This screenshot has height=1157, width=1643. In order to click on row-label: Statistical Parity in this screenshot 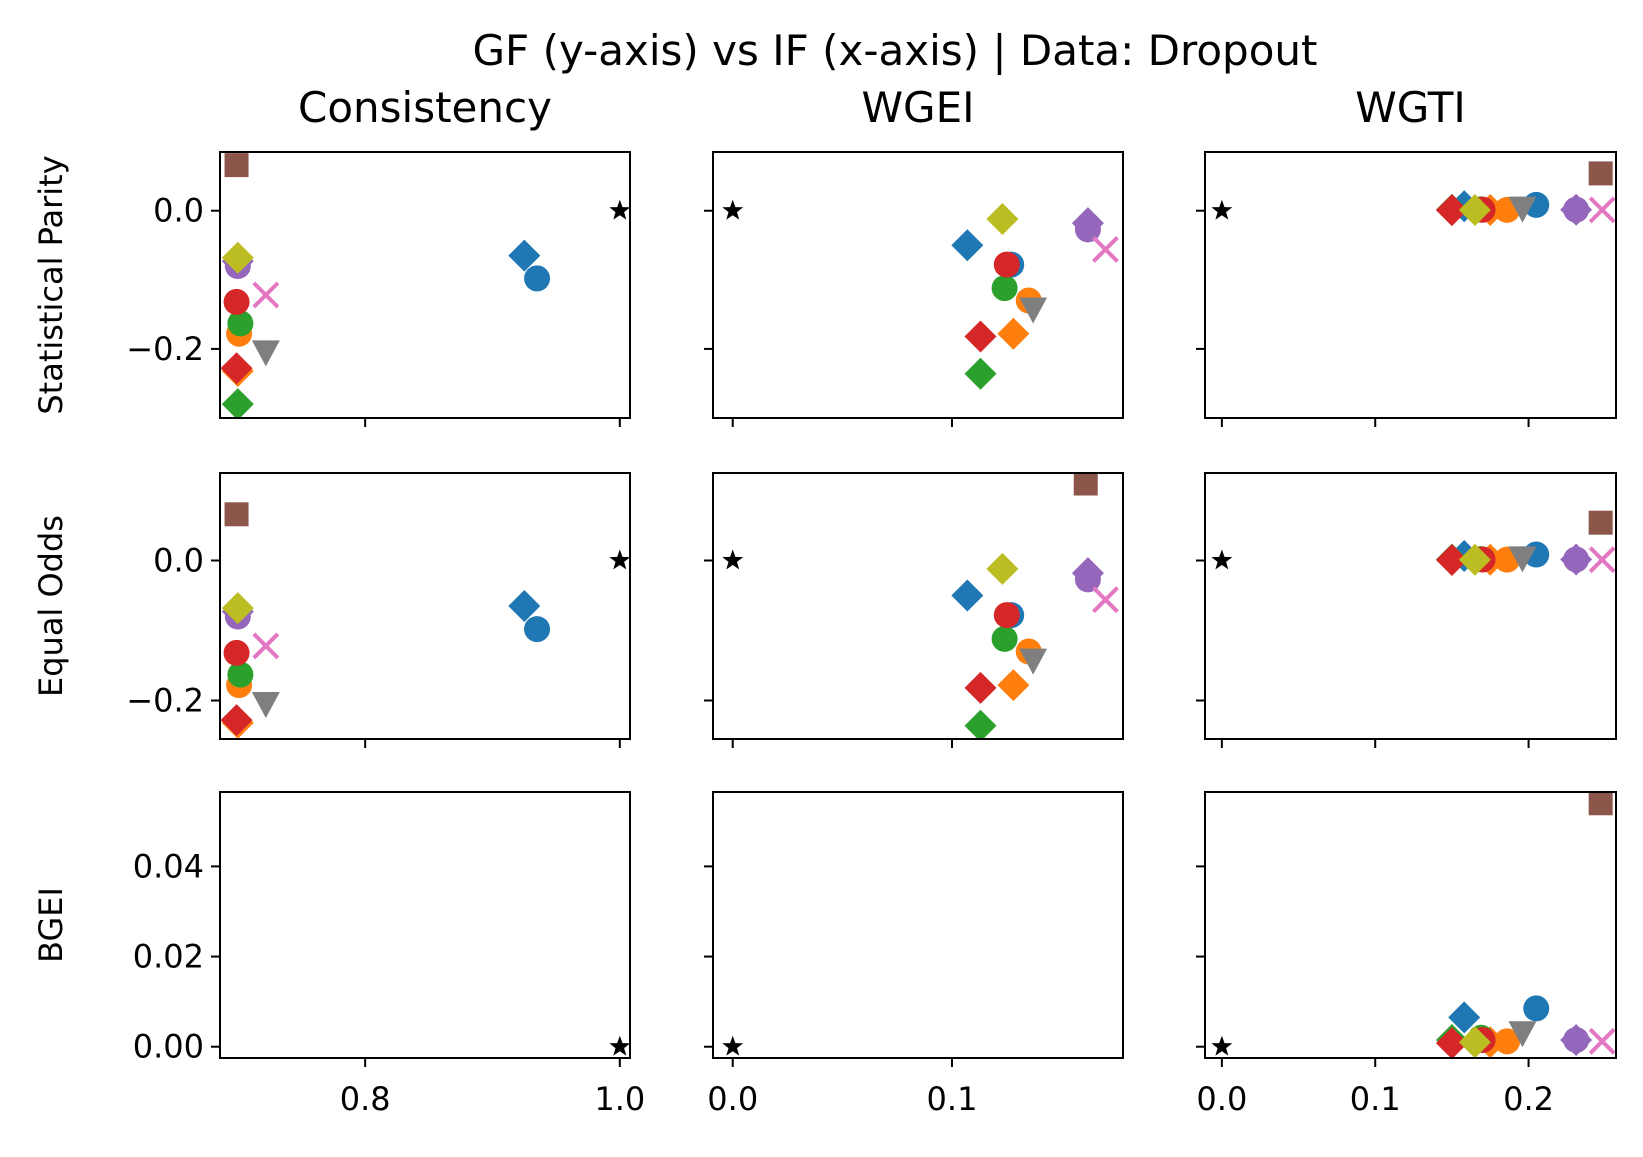, I will do `click(51, 284)`.